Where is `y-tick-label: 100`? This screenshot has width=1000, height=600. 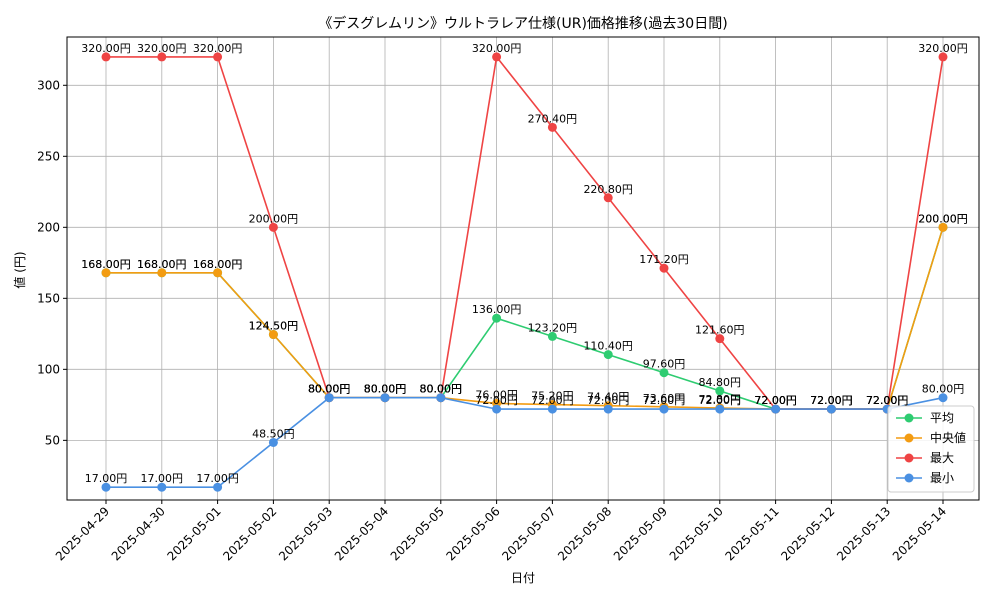 y-tick-label: 100 is located at coordinates (48, 369).